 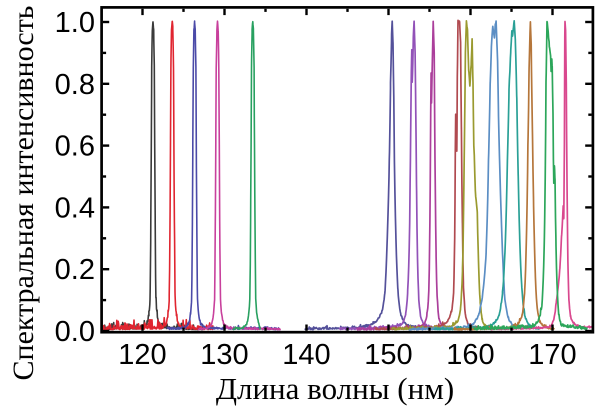 I want to click on svg-text: 160, so click(x=470, y=355).